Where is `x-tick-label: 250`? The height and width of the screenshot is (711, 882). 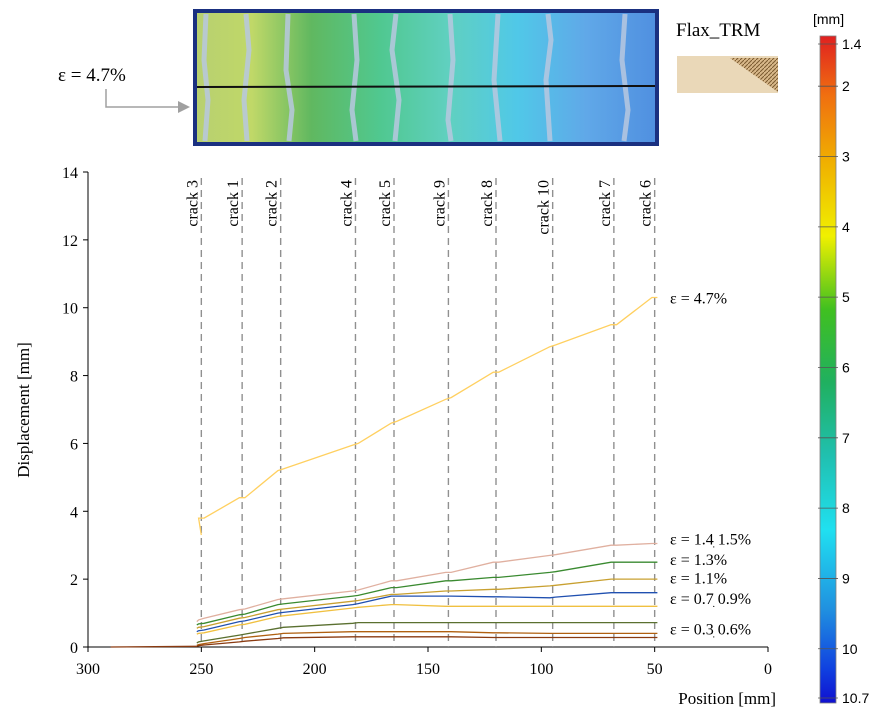
x-tick-label: 250 is located at coordinates (201, 669).